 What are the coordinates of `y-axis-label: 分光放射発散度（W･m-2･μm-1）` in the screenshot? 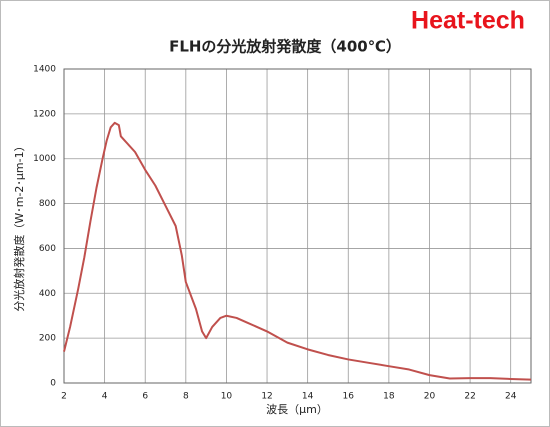 It's located at (19, 225).